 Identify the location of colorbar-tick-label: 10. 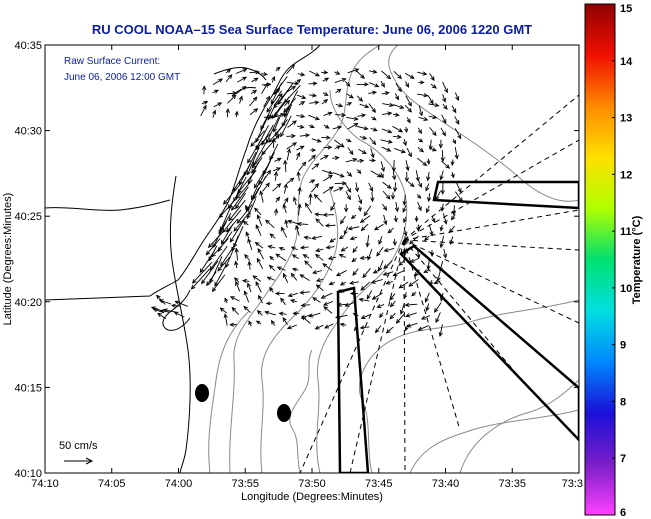
(626, 289).